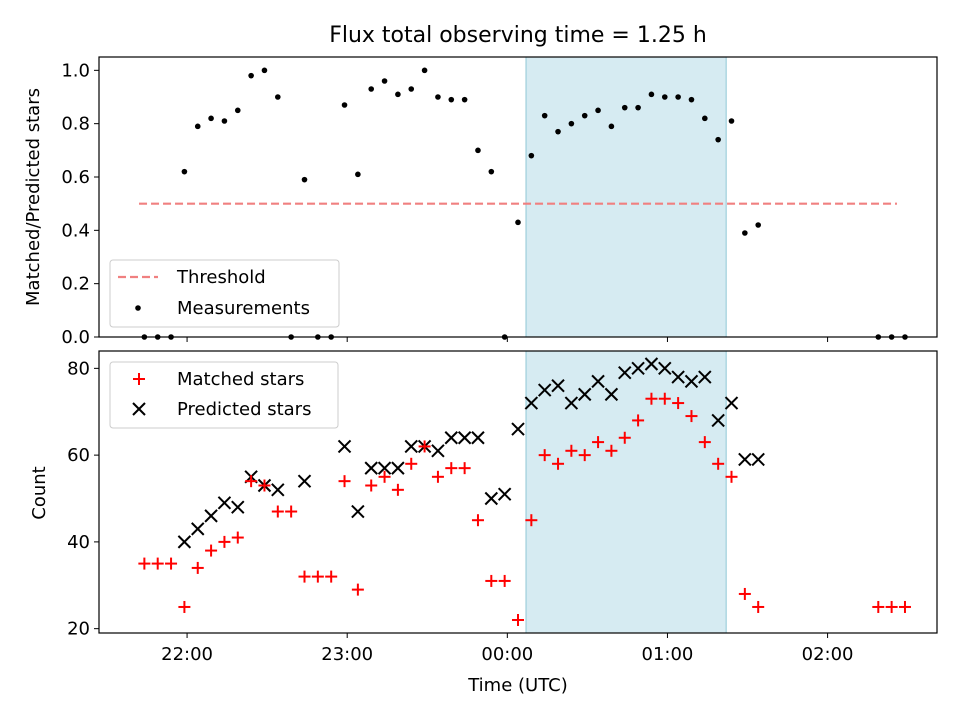 The width and height of the screenshot is (960, 720). I want to click on top-legend-box, so click(224, 293).